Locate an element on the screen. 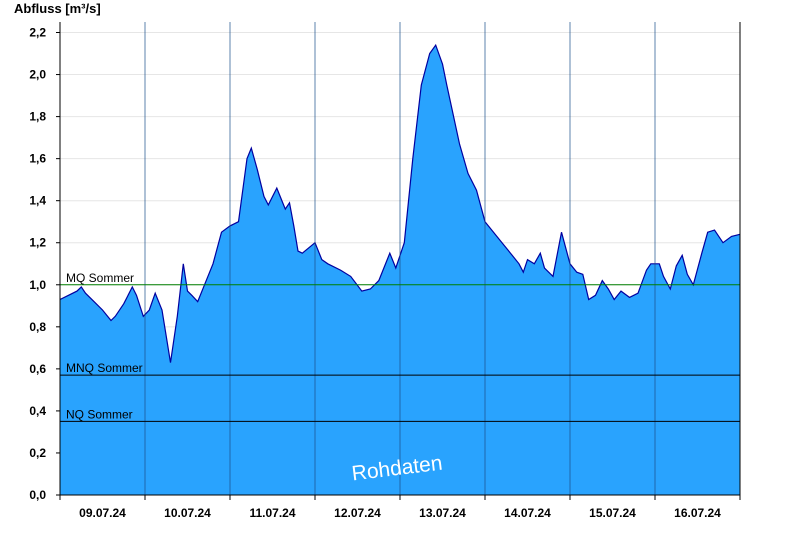 This screenshot has height=550, width=800. y-tick-label: 2,0 is located at coordinates (37, 75).